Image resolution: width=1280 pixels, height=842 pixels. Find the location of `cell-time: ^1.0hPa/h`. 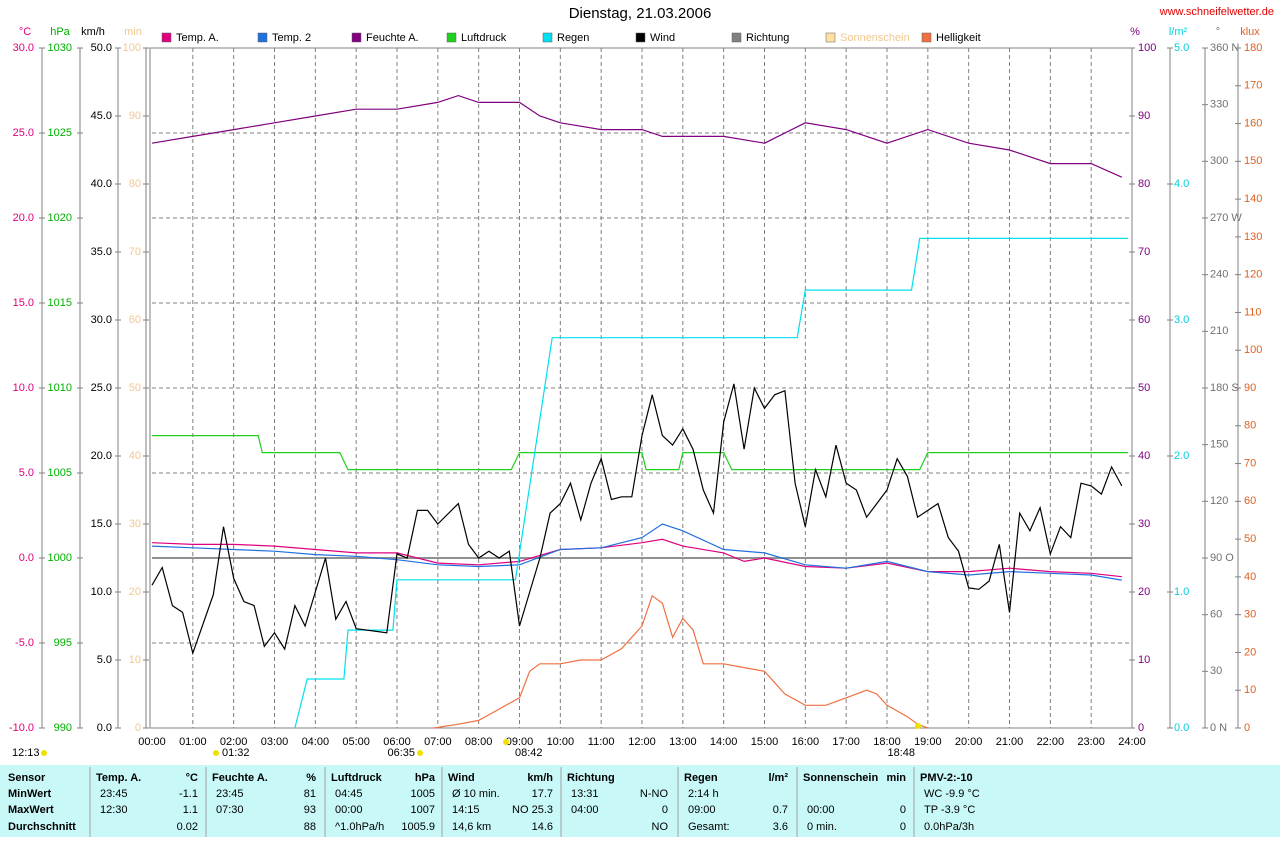

cell-time: ^1.0hPa/h is located at coordinates (359, 827).